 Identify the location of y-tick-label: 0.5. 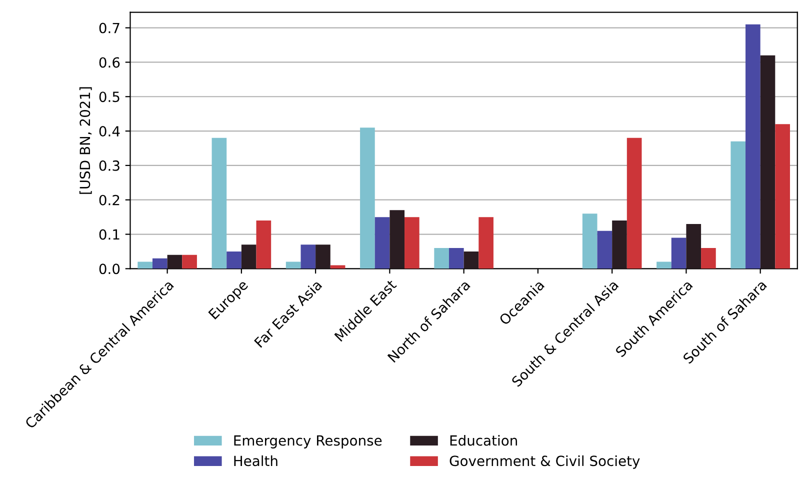
(109, 97).